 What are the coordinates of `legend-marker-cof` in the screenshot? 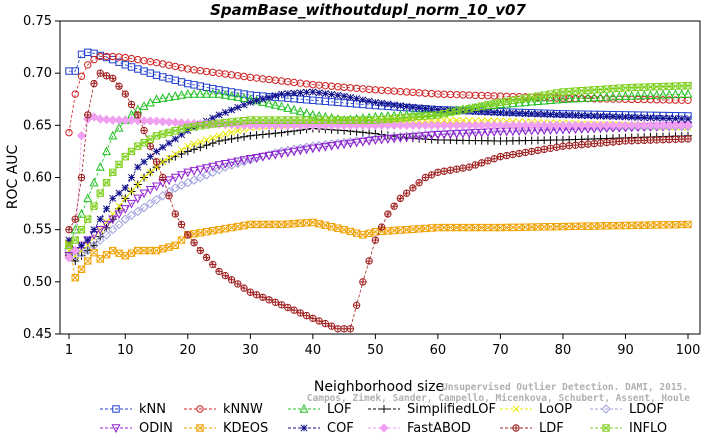 It's located at (304, 428).